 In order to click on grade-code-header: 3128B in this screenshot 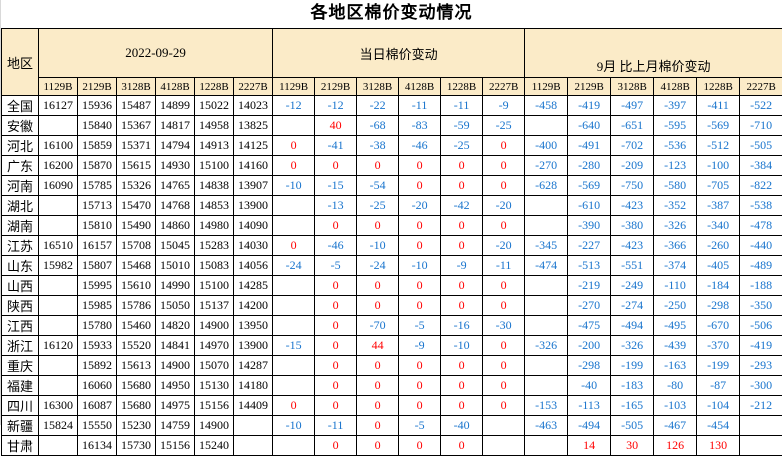, I will do `click(378, 87)`.